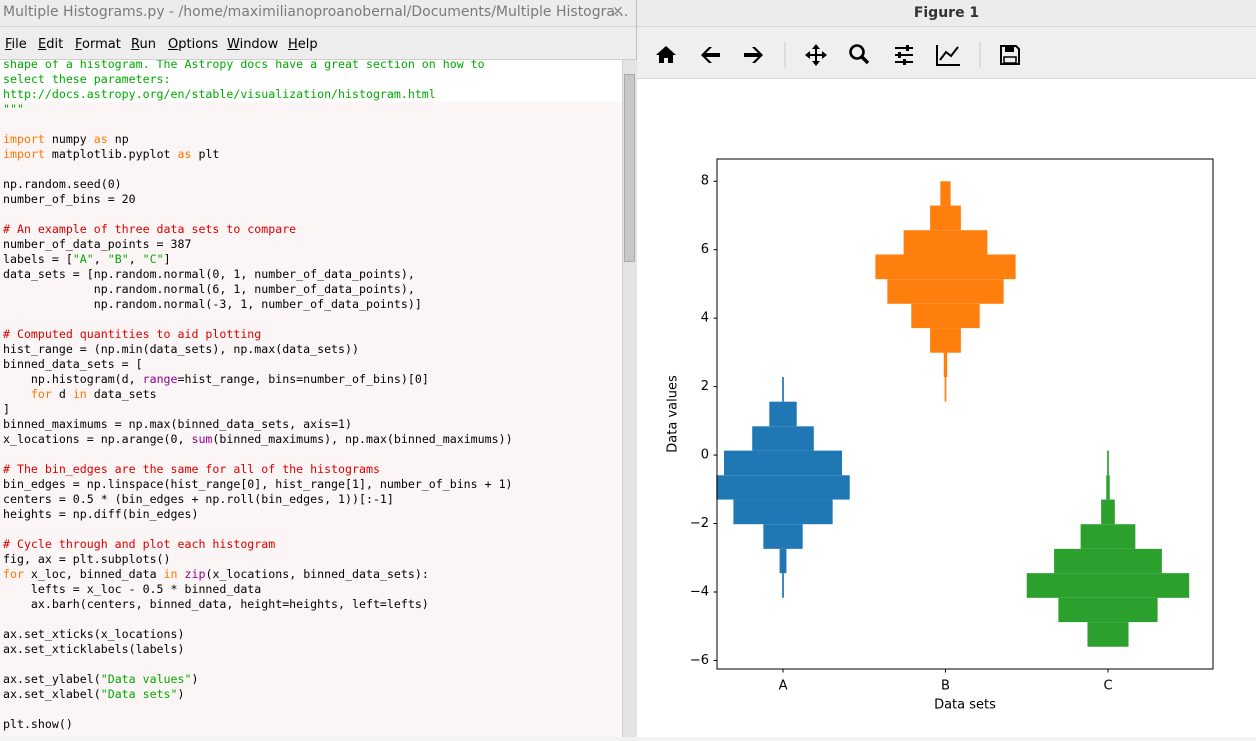  Describe the element at coordinates (699, 660) in the screenshot. I see `y-tick-label: −6` at that location.